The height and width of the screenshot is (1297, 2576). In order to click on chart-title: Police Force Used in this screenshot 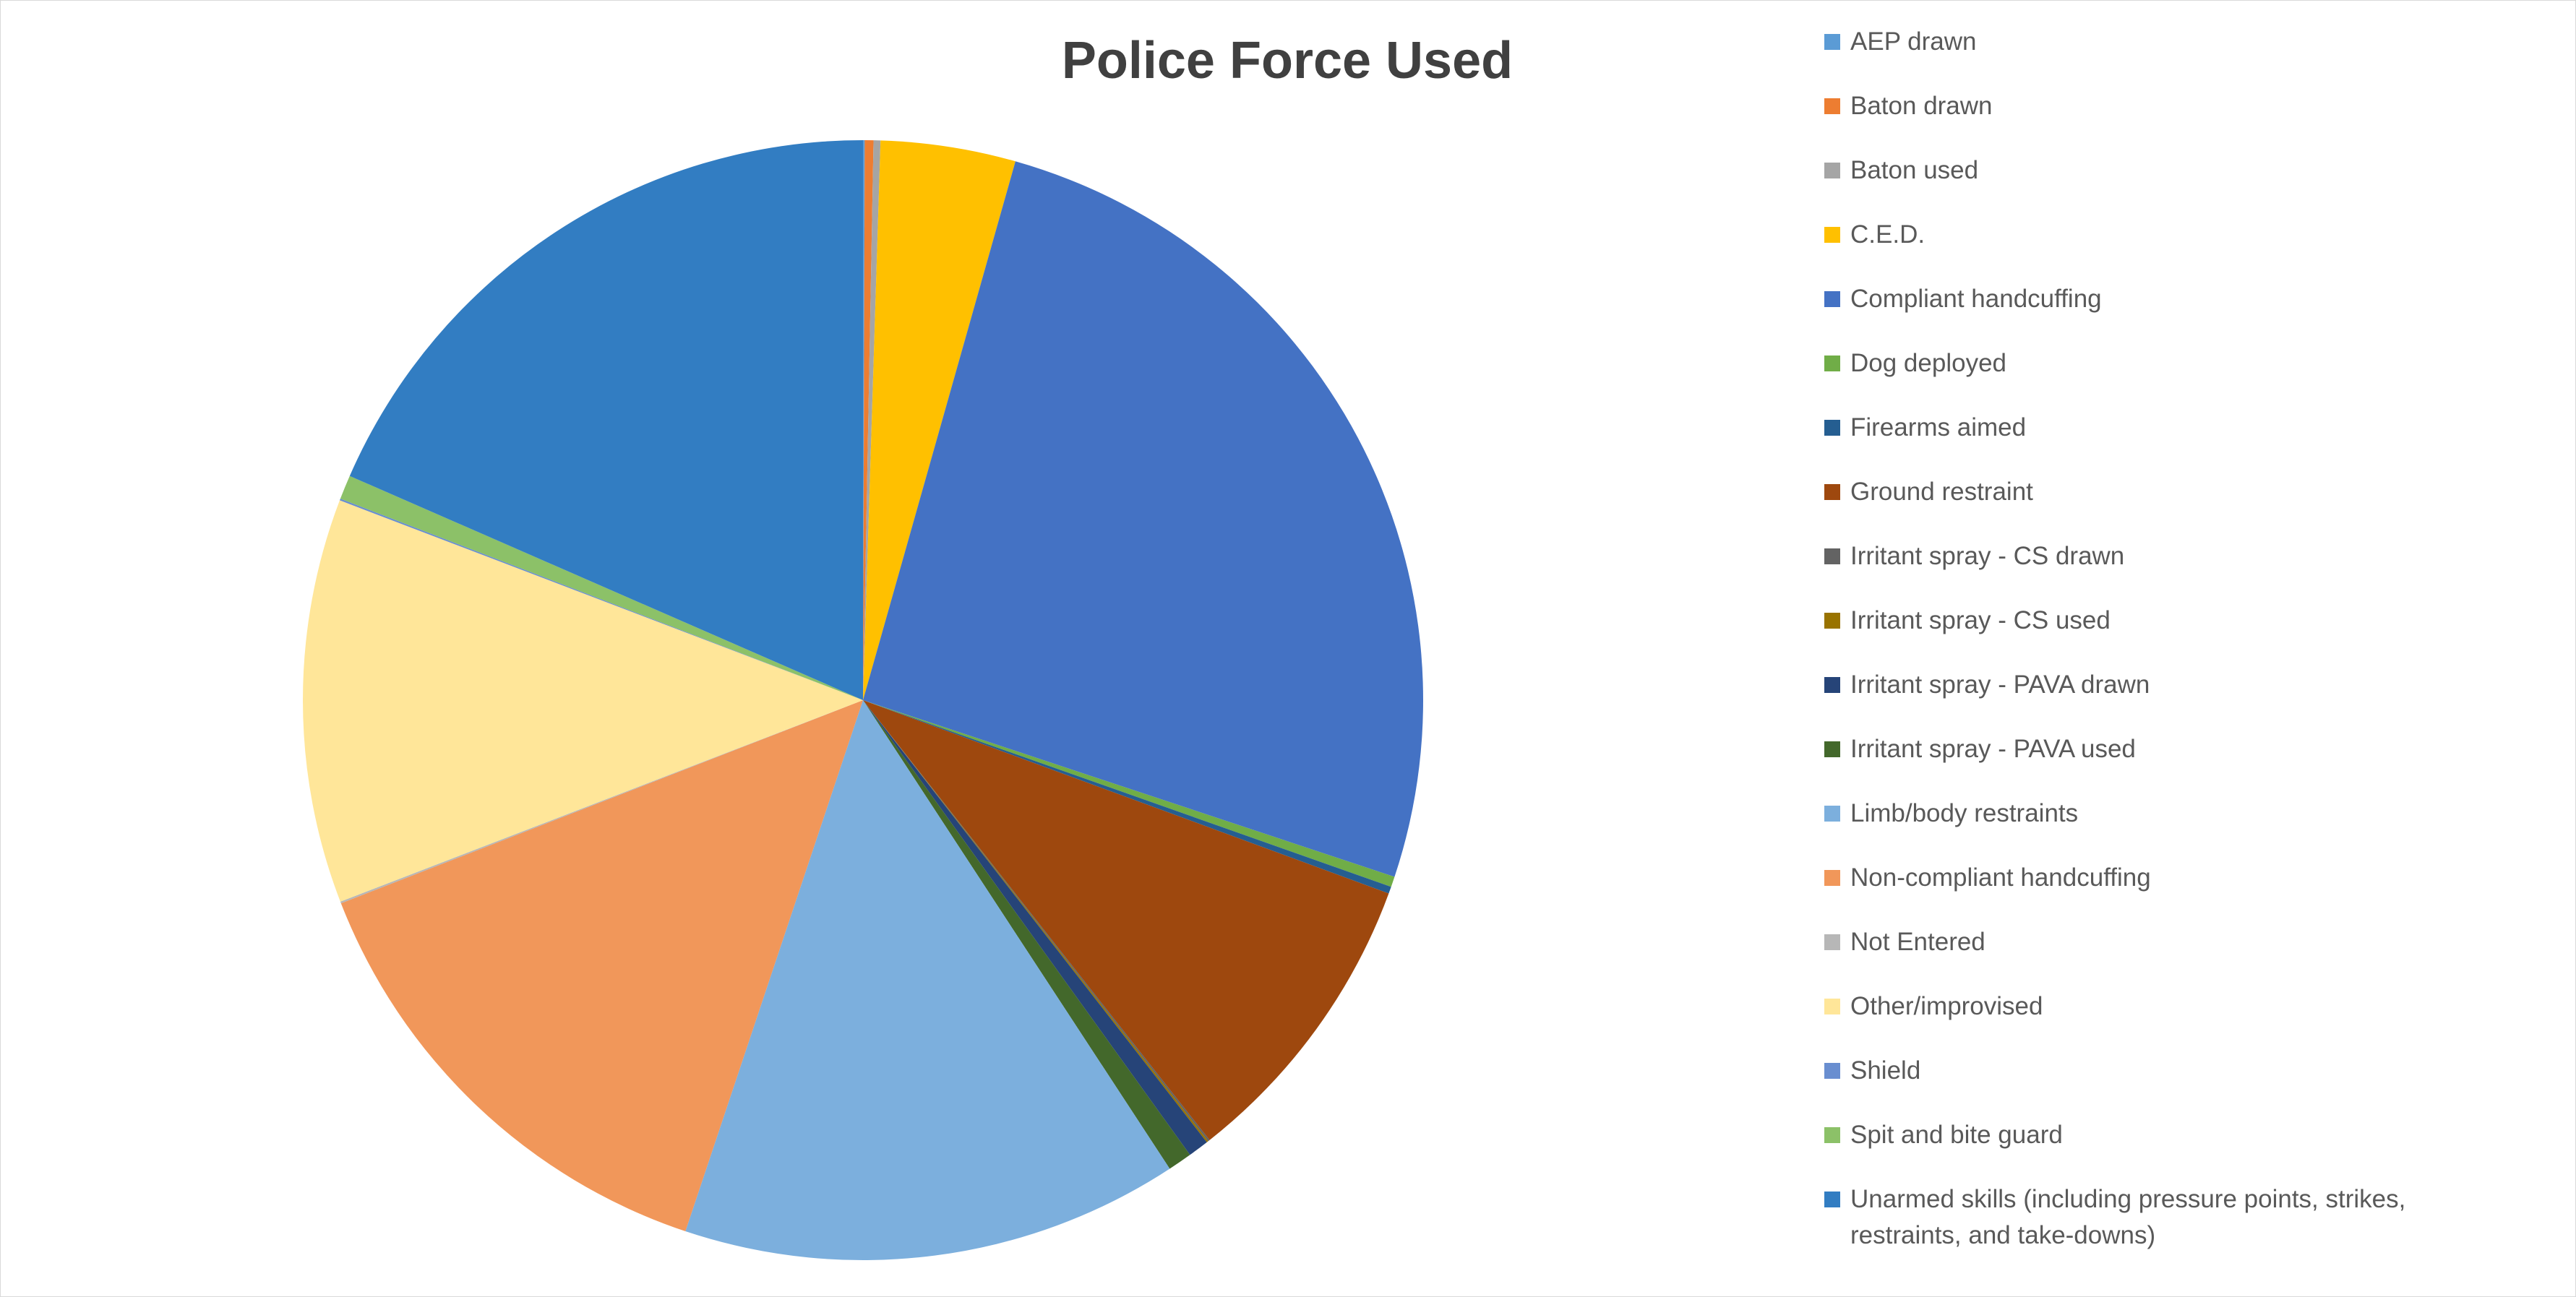, I will do `click(1287, 61)`.